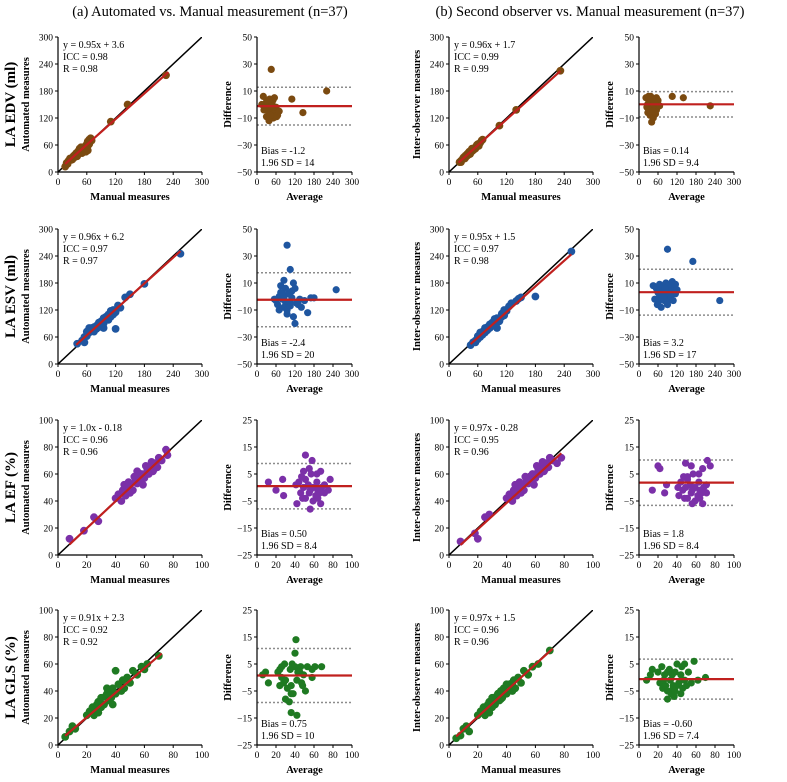 Image resolution: width=787 pixels, height=782 pixels. What do you see at coordinates (666, 151) in the screenshot?
I see `stats-annotation: Bias = 0.14` at bounding box center [666, 151].